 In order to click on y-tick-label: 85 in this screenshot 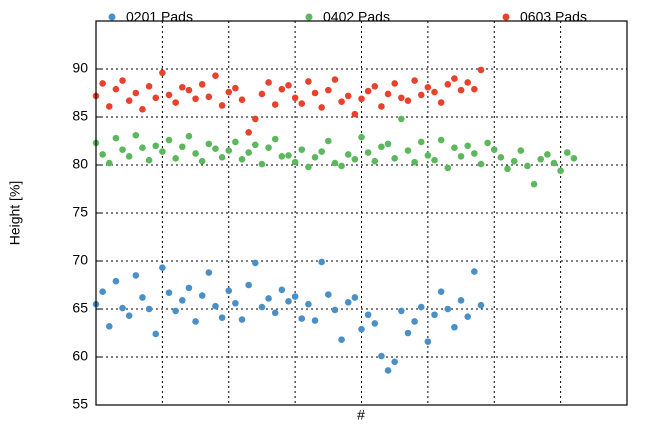, I will do `click(80, 116)`.